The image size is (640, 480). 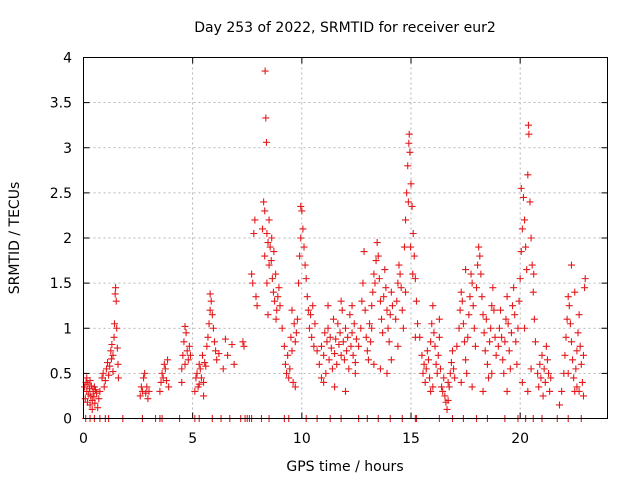 I want to click on y-tick-label: 3.5, so click(x=61, y=104).